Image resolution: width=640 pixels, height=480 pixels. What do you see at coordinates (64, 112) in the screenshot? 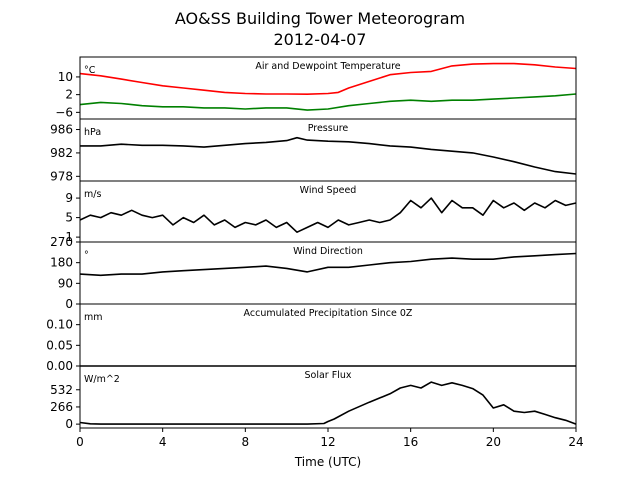
I see `temp-ytick-label-0: −6` at bounding box center [64, 112].